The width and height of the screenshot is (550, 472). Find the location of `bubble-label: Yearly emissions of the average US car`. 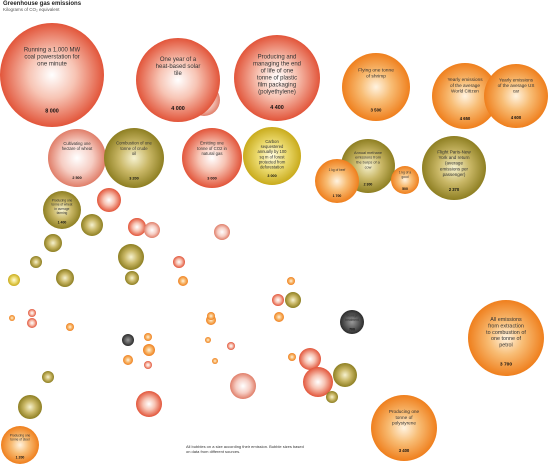

bubble-label: Yearly emissions of the average US car is located at coordinates (516, 86).